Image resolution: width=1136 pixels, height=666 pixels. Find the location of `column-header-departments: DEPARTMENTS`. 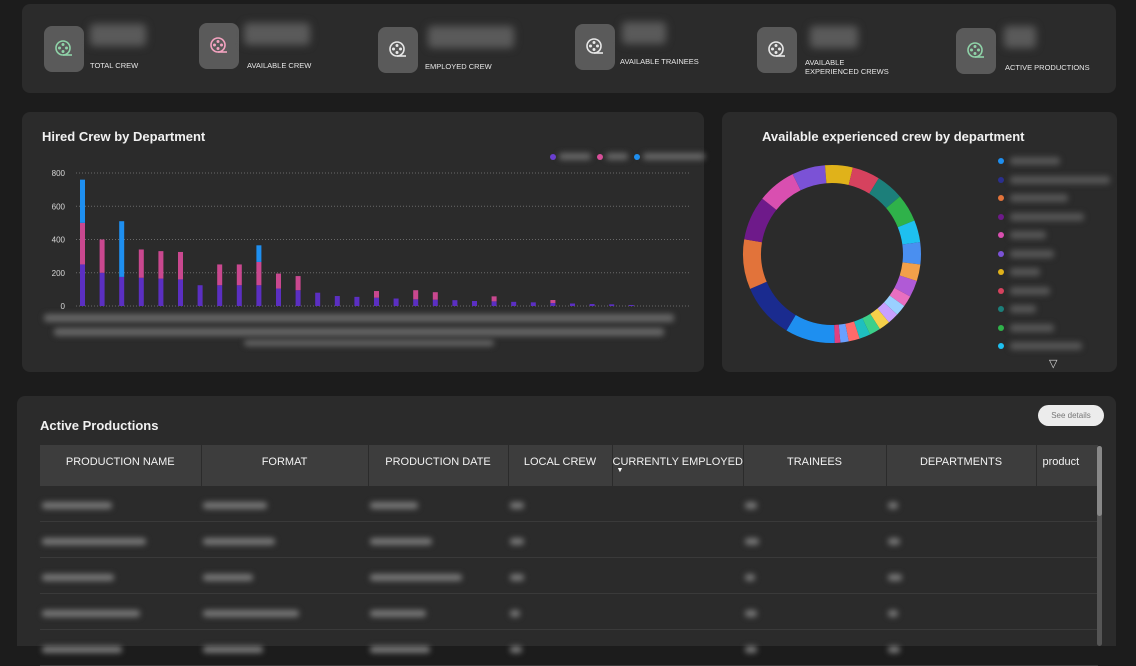

column-header-departments: DEPARTMENTS is located at coordinates (961, 465).